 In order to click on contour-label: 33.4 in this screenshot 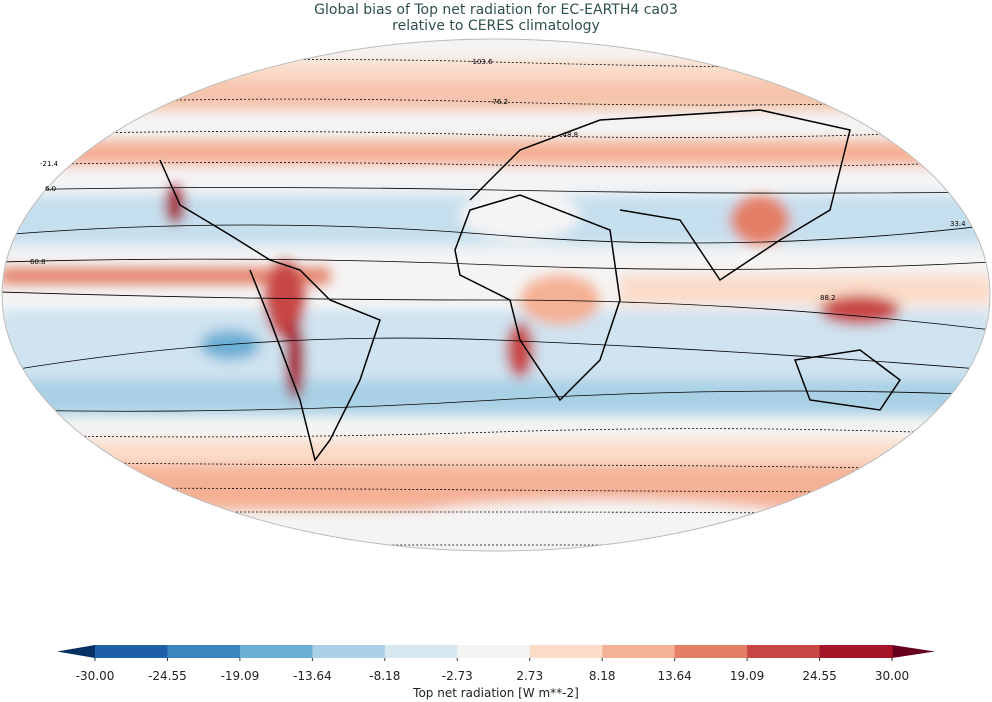, I will do `click(958, 224)`.